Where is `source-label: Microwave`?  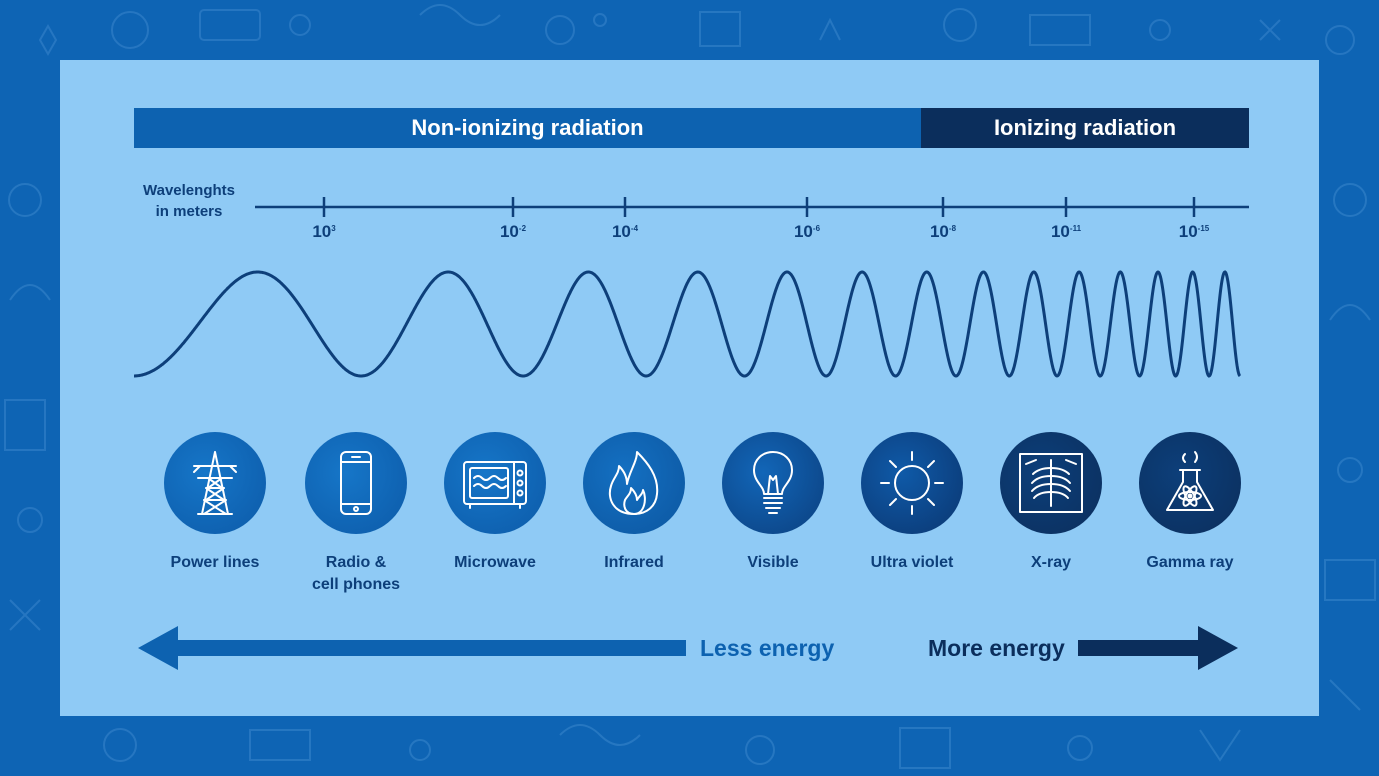
source-label: Microwave is located at coordinates (495, 562).